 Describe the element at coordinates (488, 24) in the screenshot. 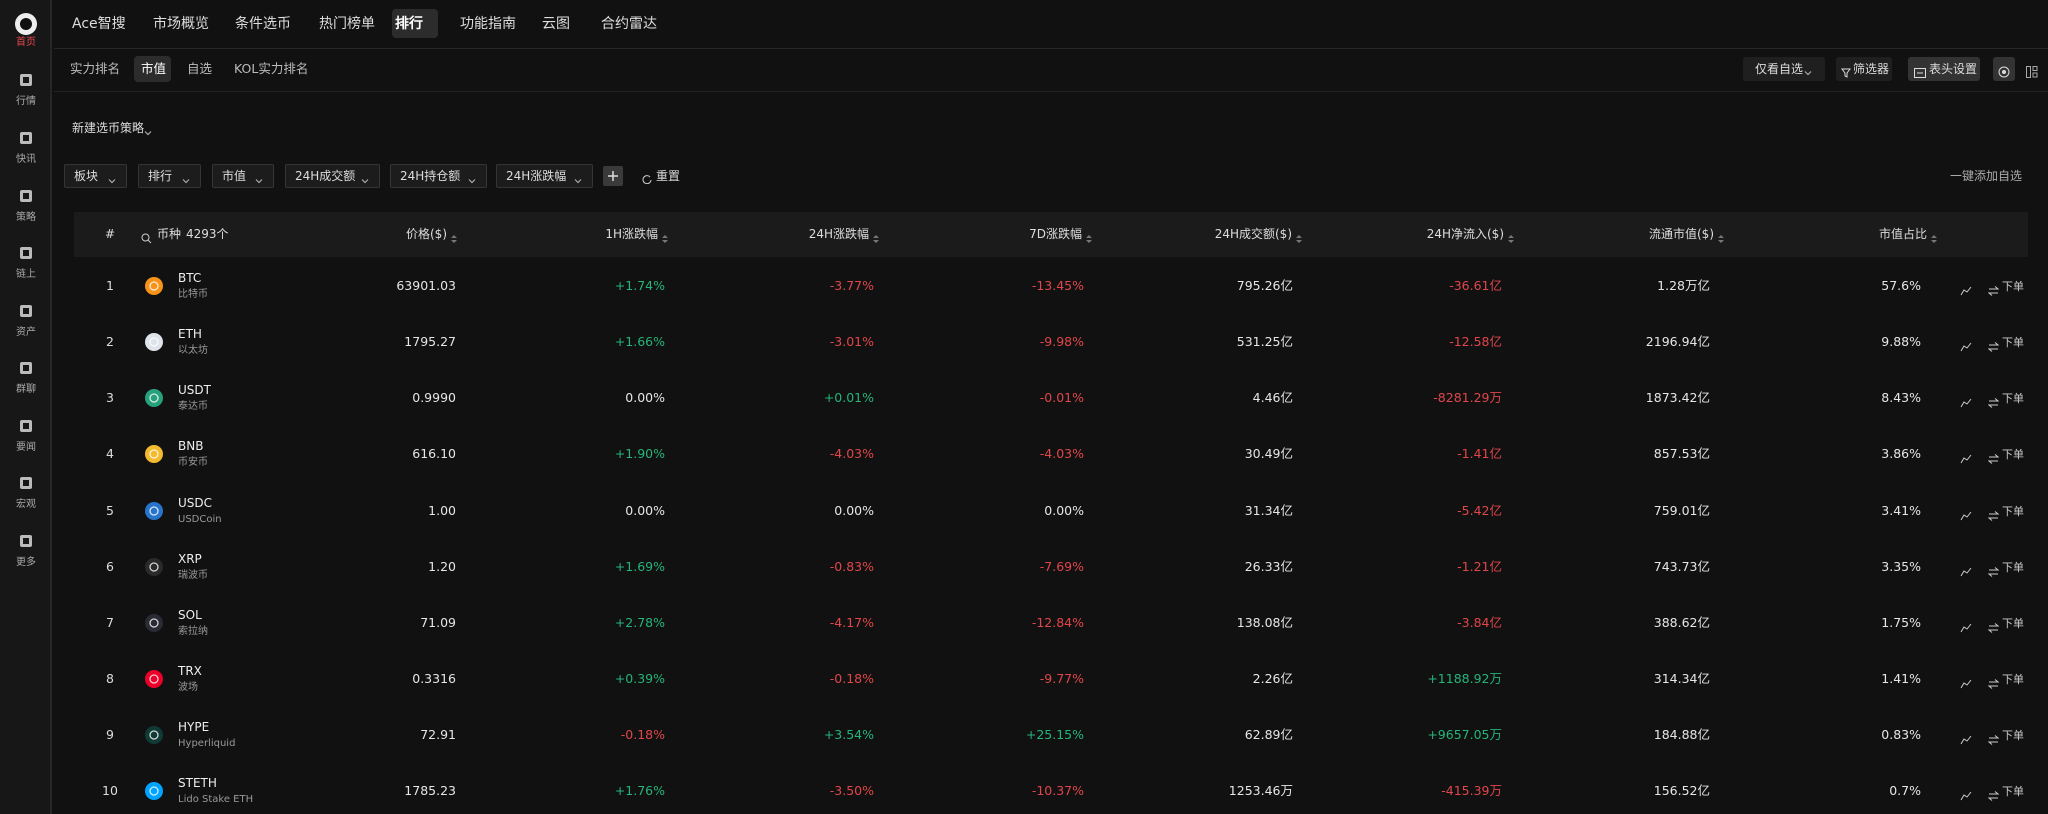

I see `nav-item: 功能指南` at that location.